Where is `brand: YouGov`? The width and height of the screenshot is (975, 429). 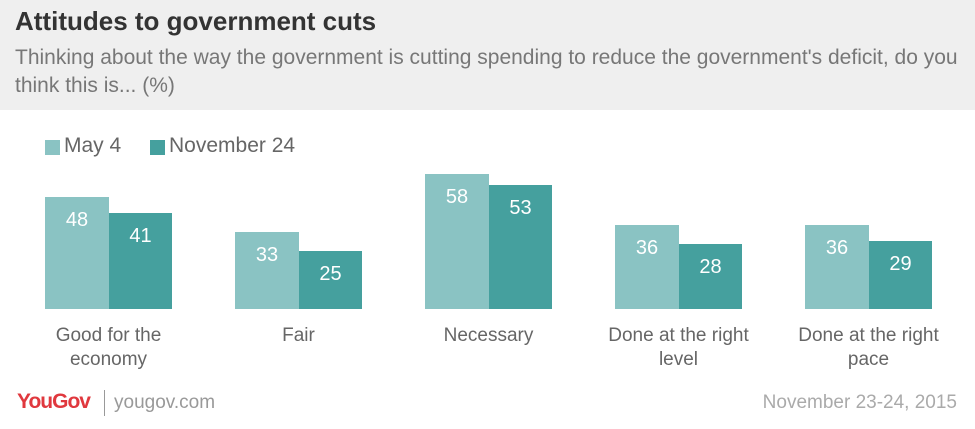
brand: YouGov is located at coordinates (54, 401).